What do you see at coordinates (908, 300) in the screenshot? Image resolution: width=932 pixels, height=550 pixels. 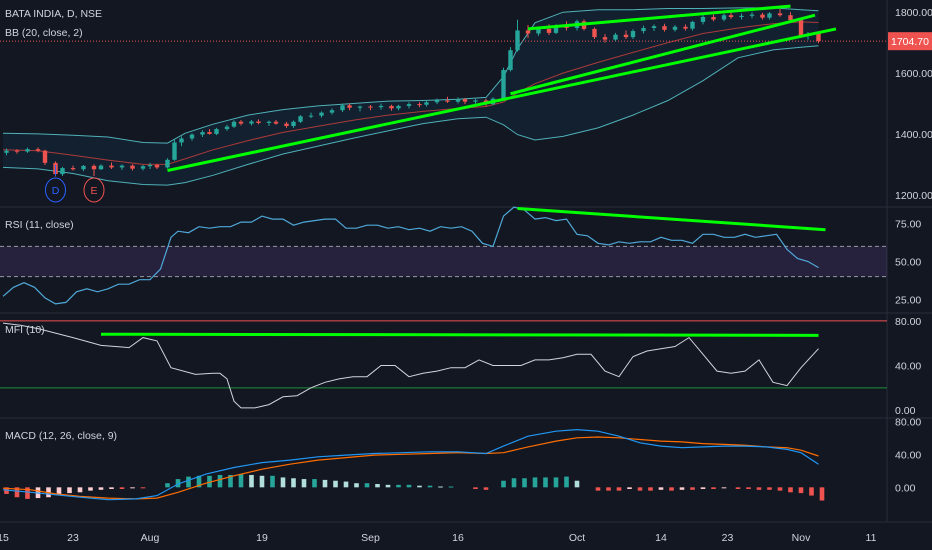 I see `rsi-tick-label: 25.00` at bounding box center [908, 300].